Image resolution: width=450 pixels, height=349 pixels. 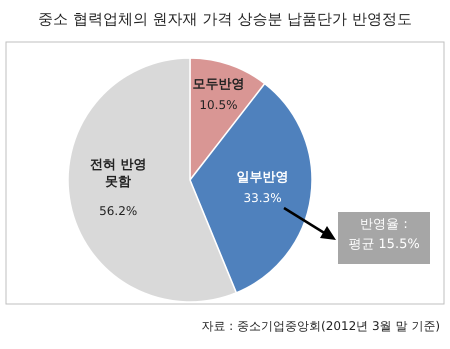 I want to click on chart-title: 중소 협력업체의 원자재 가격 상승분 납품단가 반영정도, so click(x=225, y=19).